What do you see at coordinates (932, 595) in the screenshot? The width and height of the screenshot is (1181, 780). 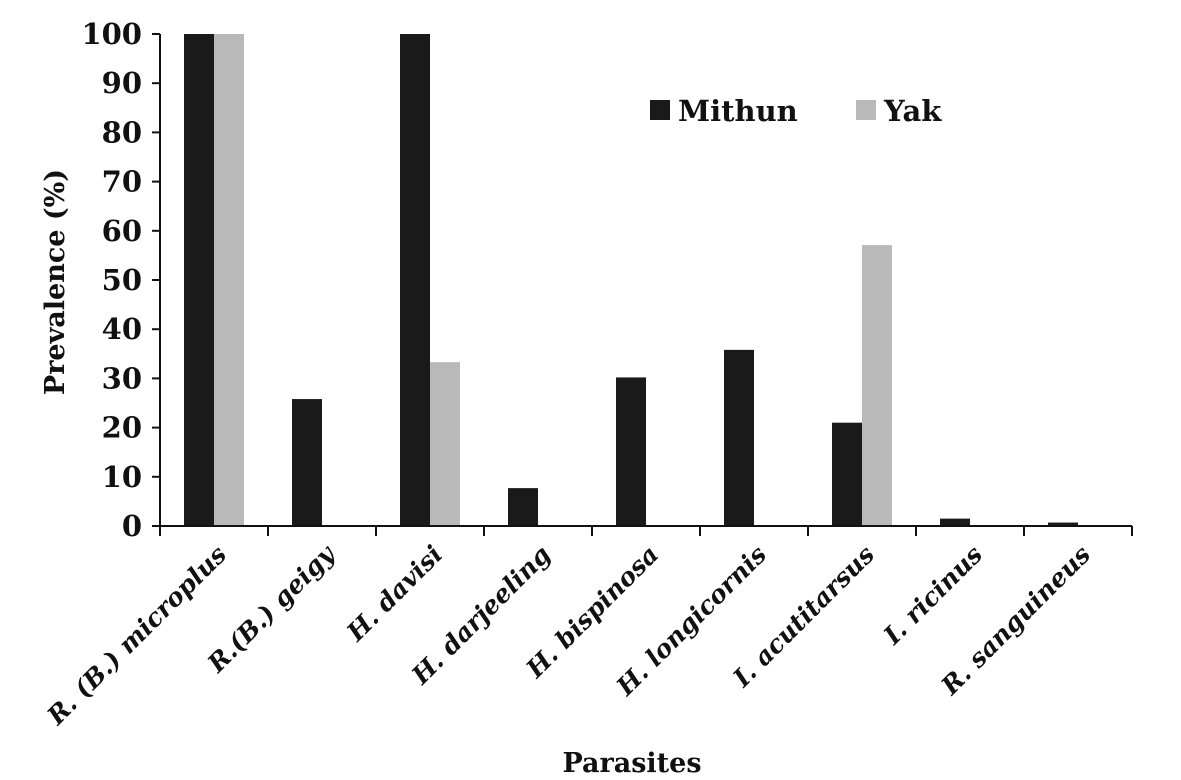 I see `x-tick-label: I. ricinus` at bounding box center [932, 595].